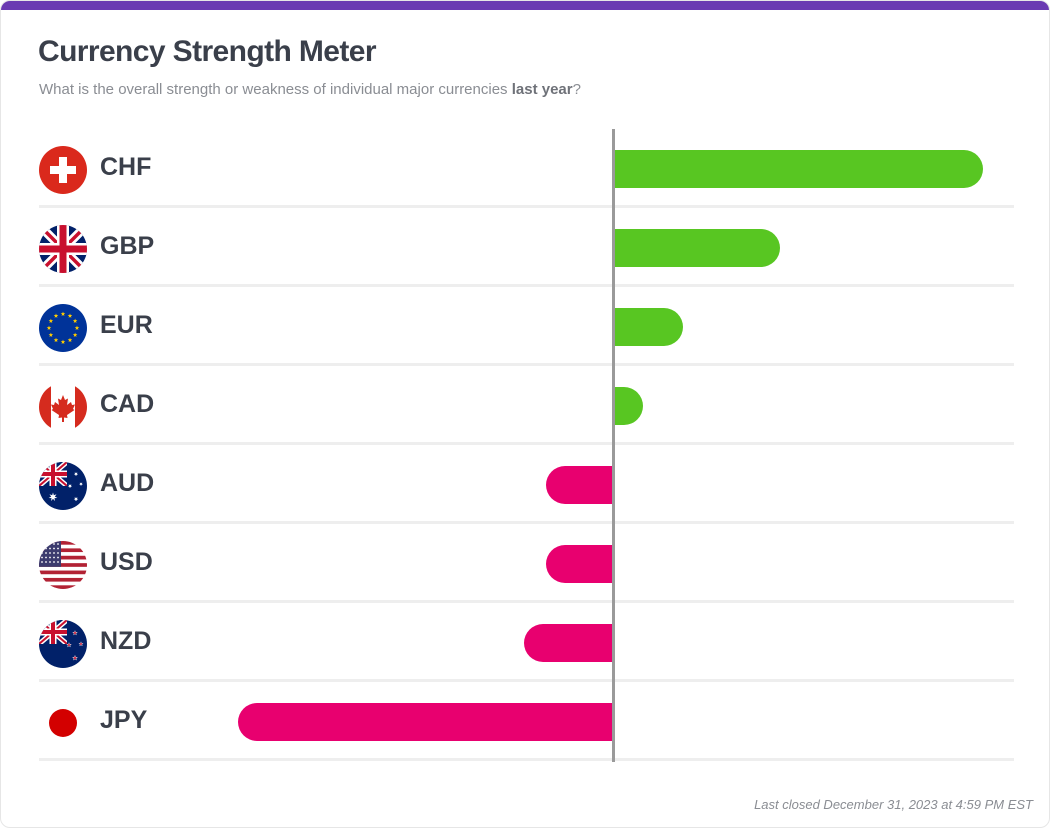 This screenshot has height=828, width=1050. Describe the element at coordinates (126, 167) in the screenshot. I see `currency-code-label: CHF` at that location.